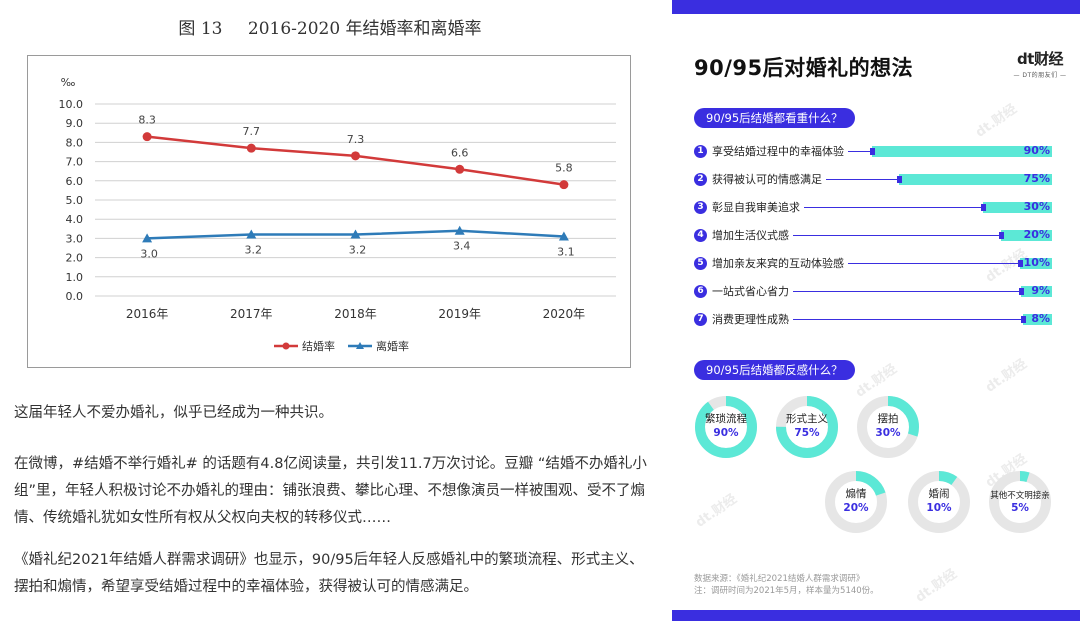 This screenshot has height=621, width=1080. Describe the element at coordinates (460, 152) in the screenshot. I see `data-label-marriage-rate: 6.6` at that location.